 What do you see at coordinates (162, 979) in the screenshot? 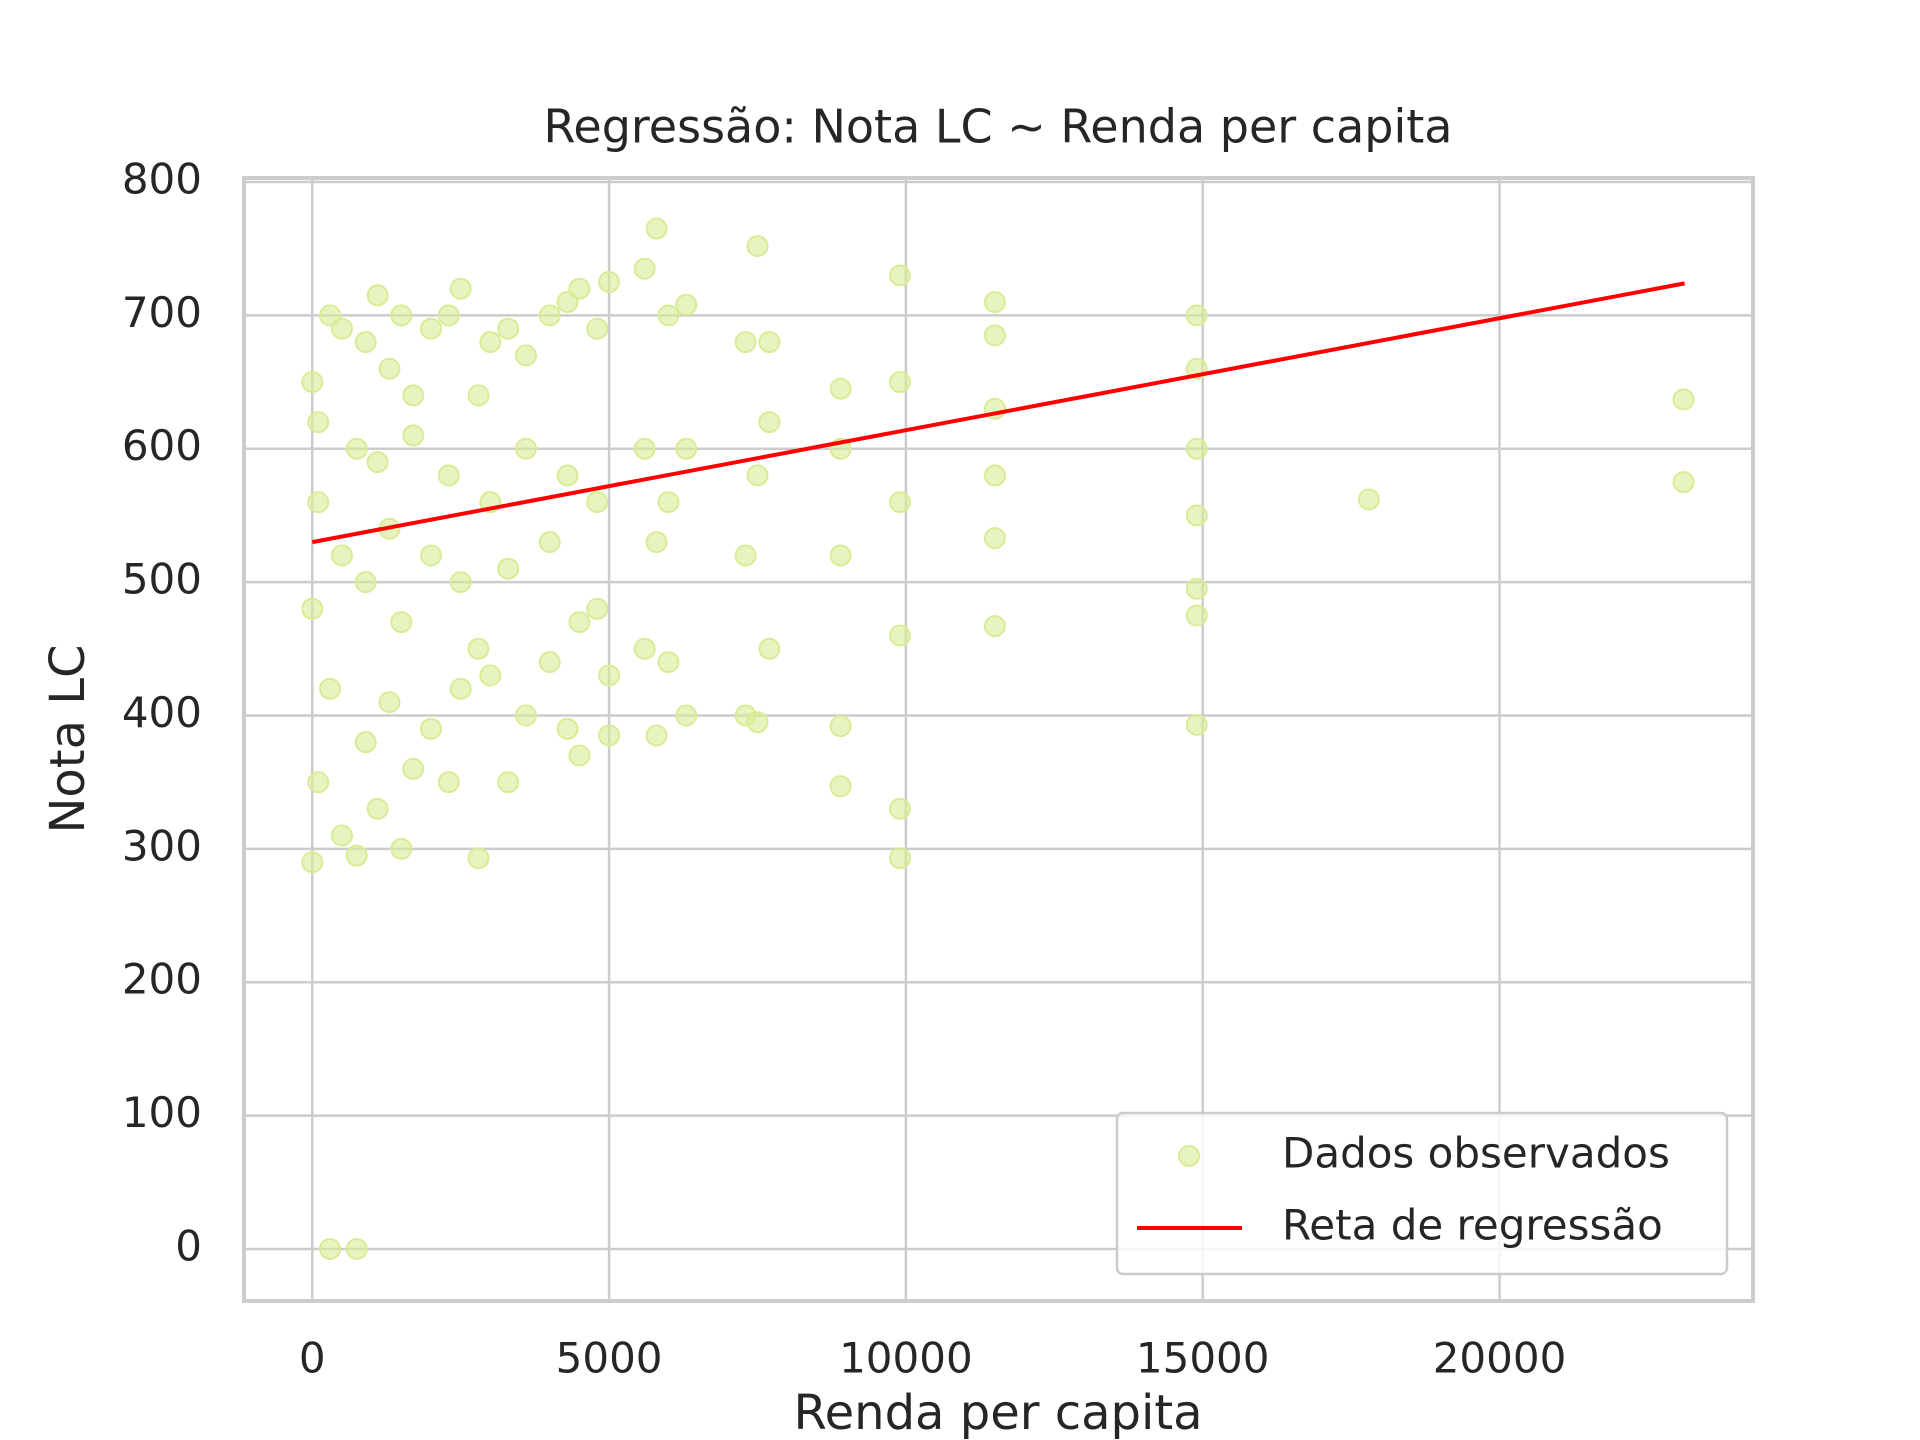
I see `y-tick-label: 200` at bounding box center [162, 979].